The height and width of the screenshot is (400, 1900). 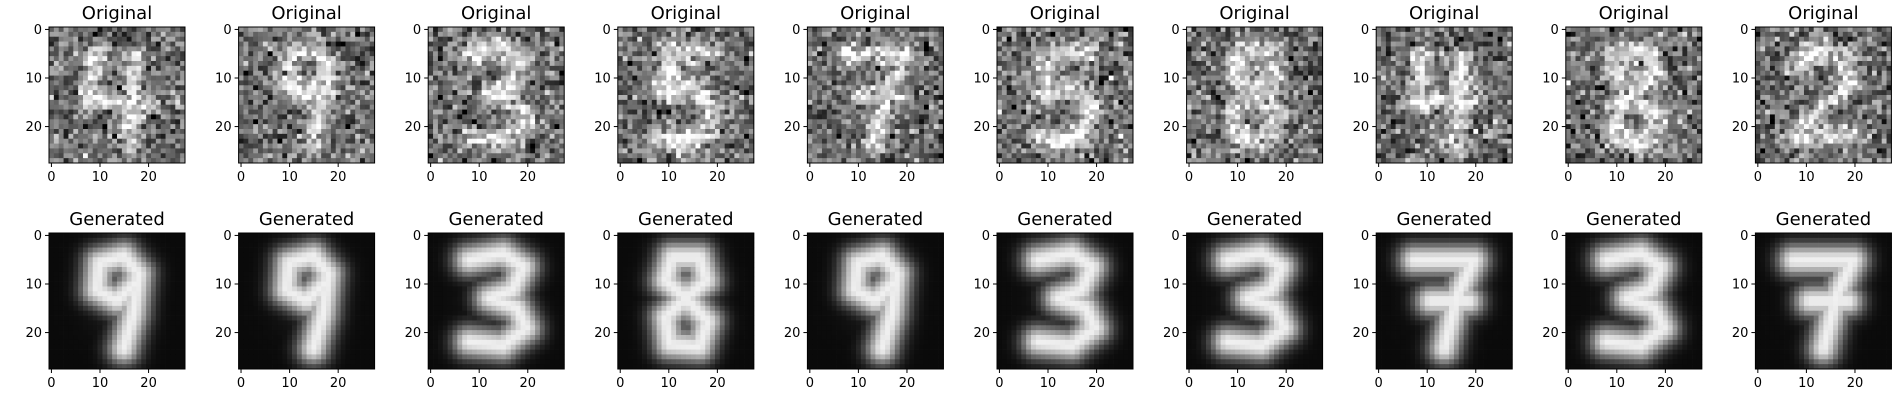 I want to click on panel-generated-10: Generated 0 10 20 0 10 20, so click(x=1812, y=300).